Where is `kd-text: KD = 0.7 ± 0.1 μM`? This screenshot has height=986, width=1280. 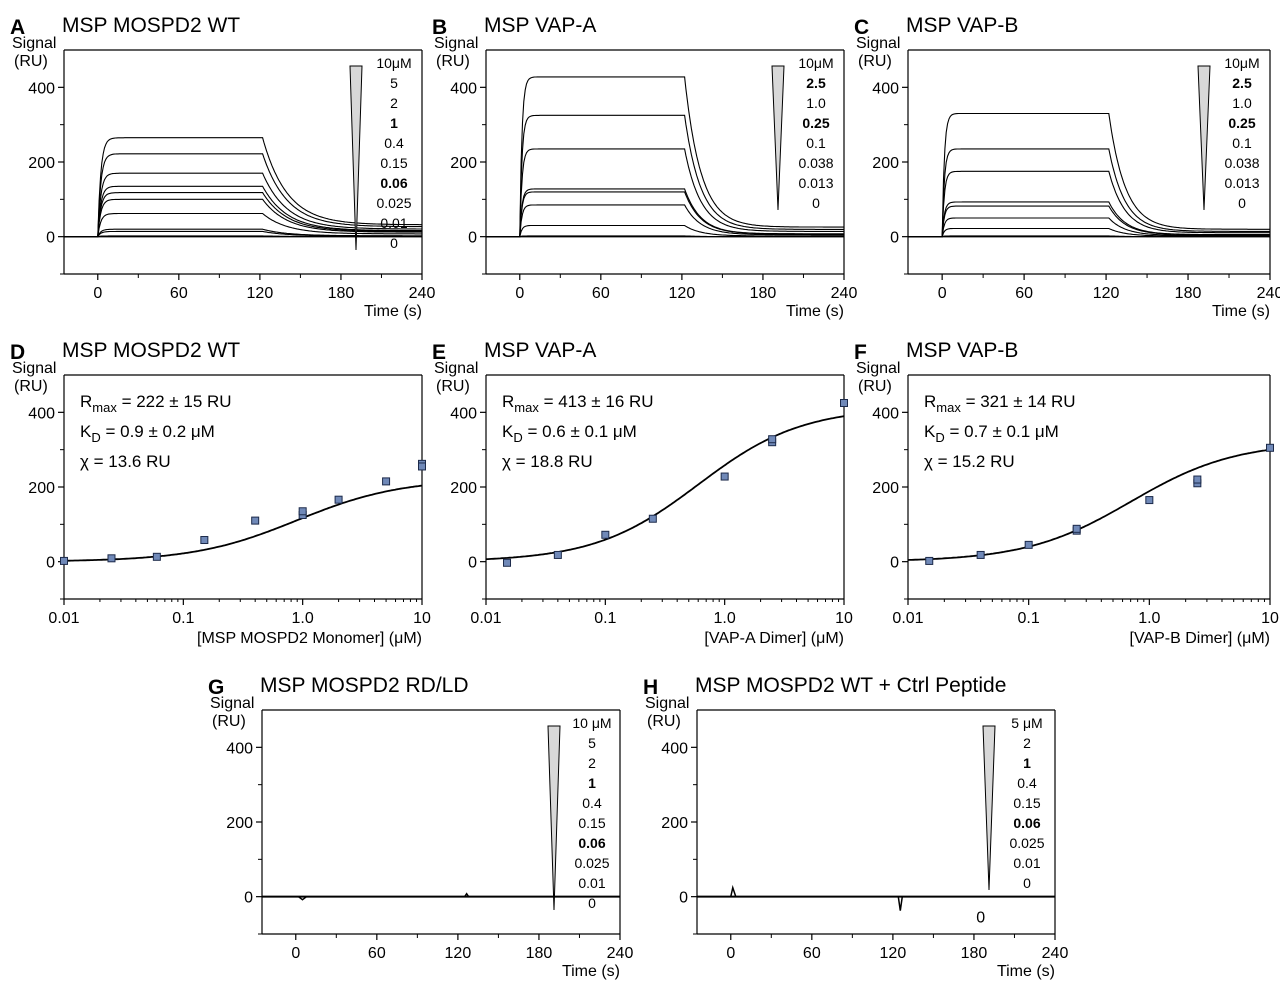 kd-text: KD = 0.7 ± 0.1 μM is located at coordinates (991, 433).